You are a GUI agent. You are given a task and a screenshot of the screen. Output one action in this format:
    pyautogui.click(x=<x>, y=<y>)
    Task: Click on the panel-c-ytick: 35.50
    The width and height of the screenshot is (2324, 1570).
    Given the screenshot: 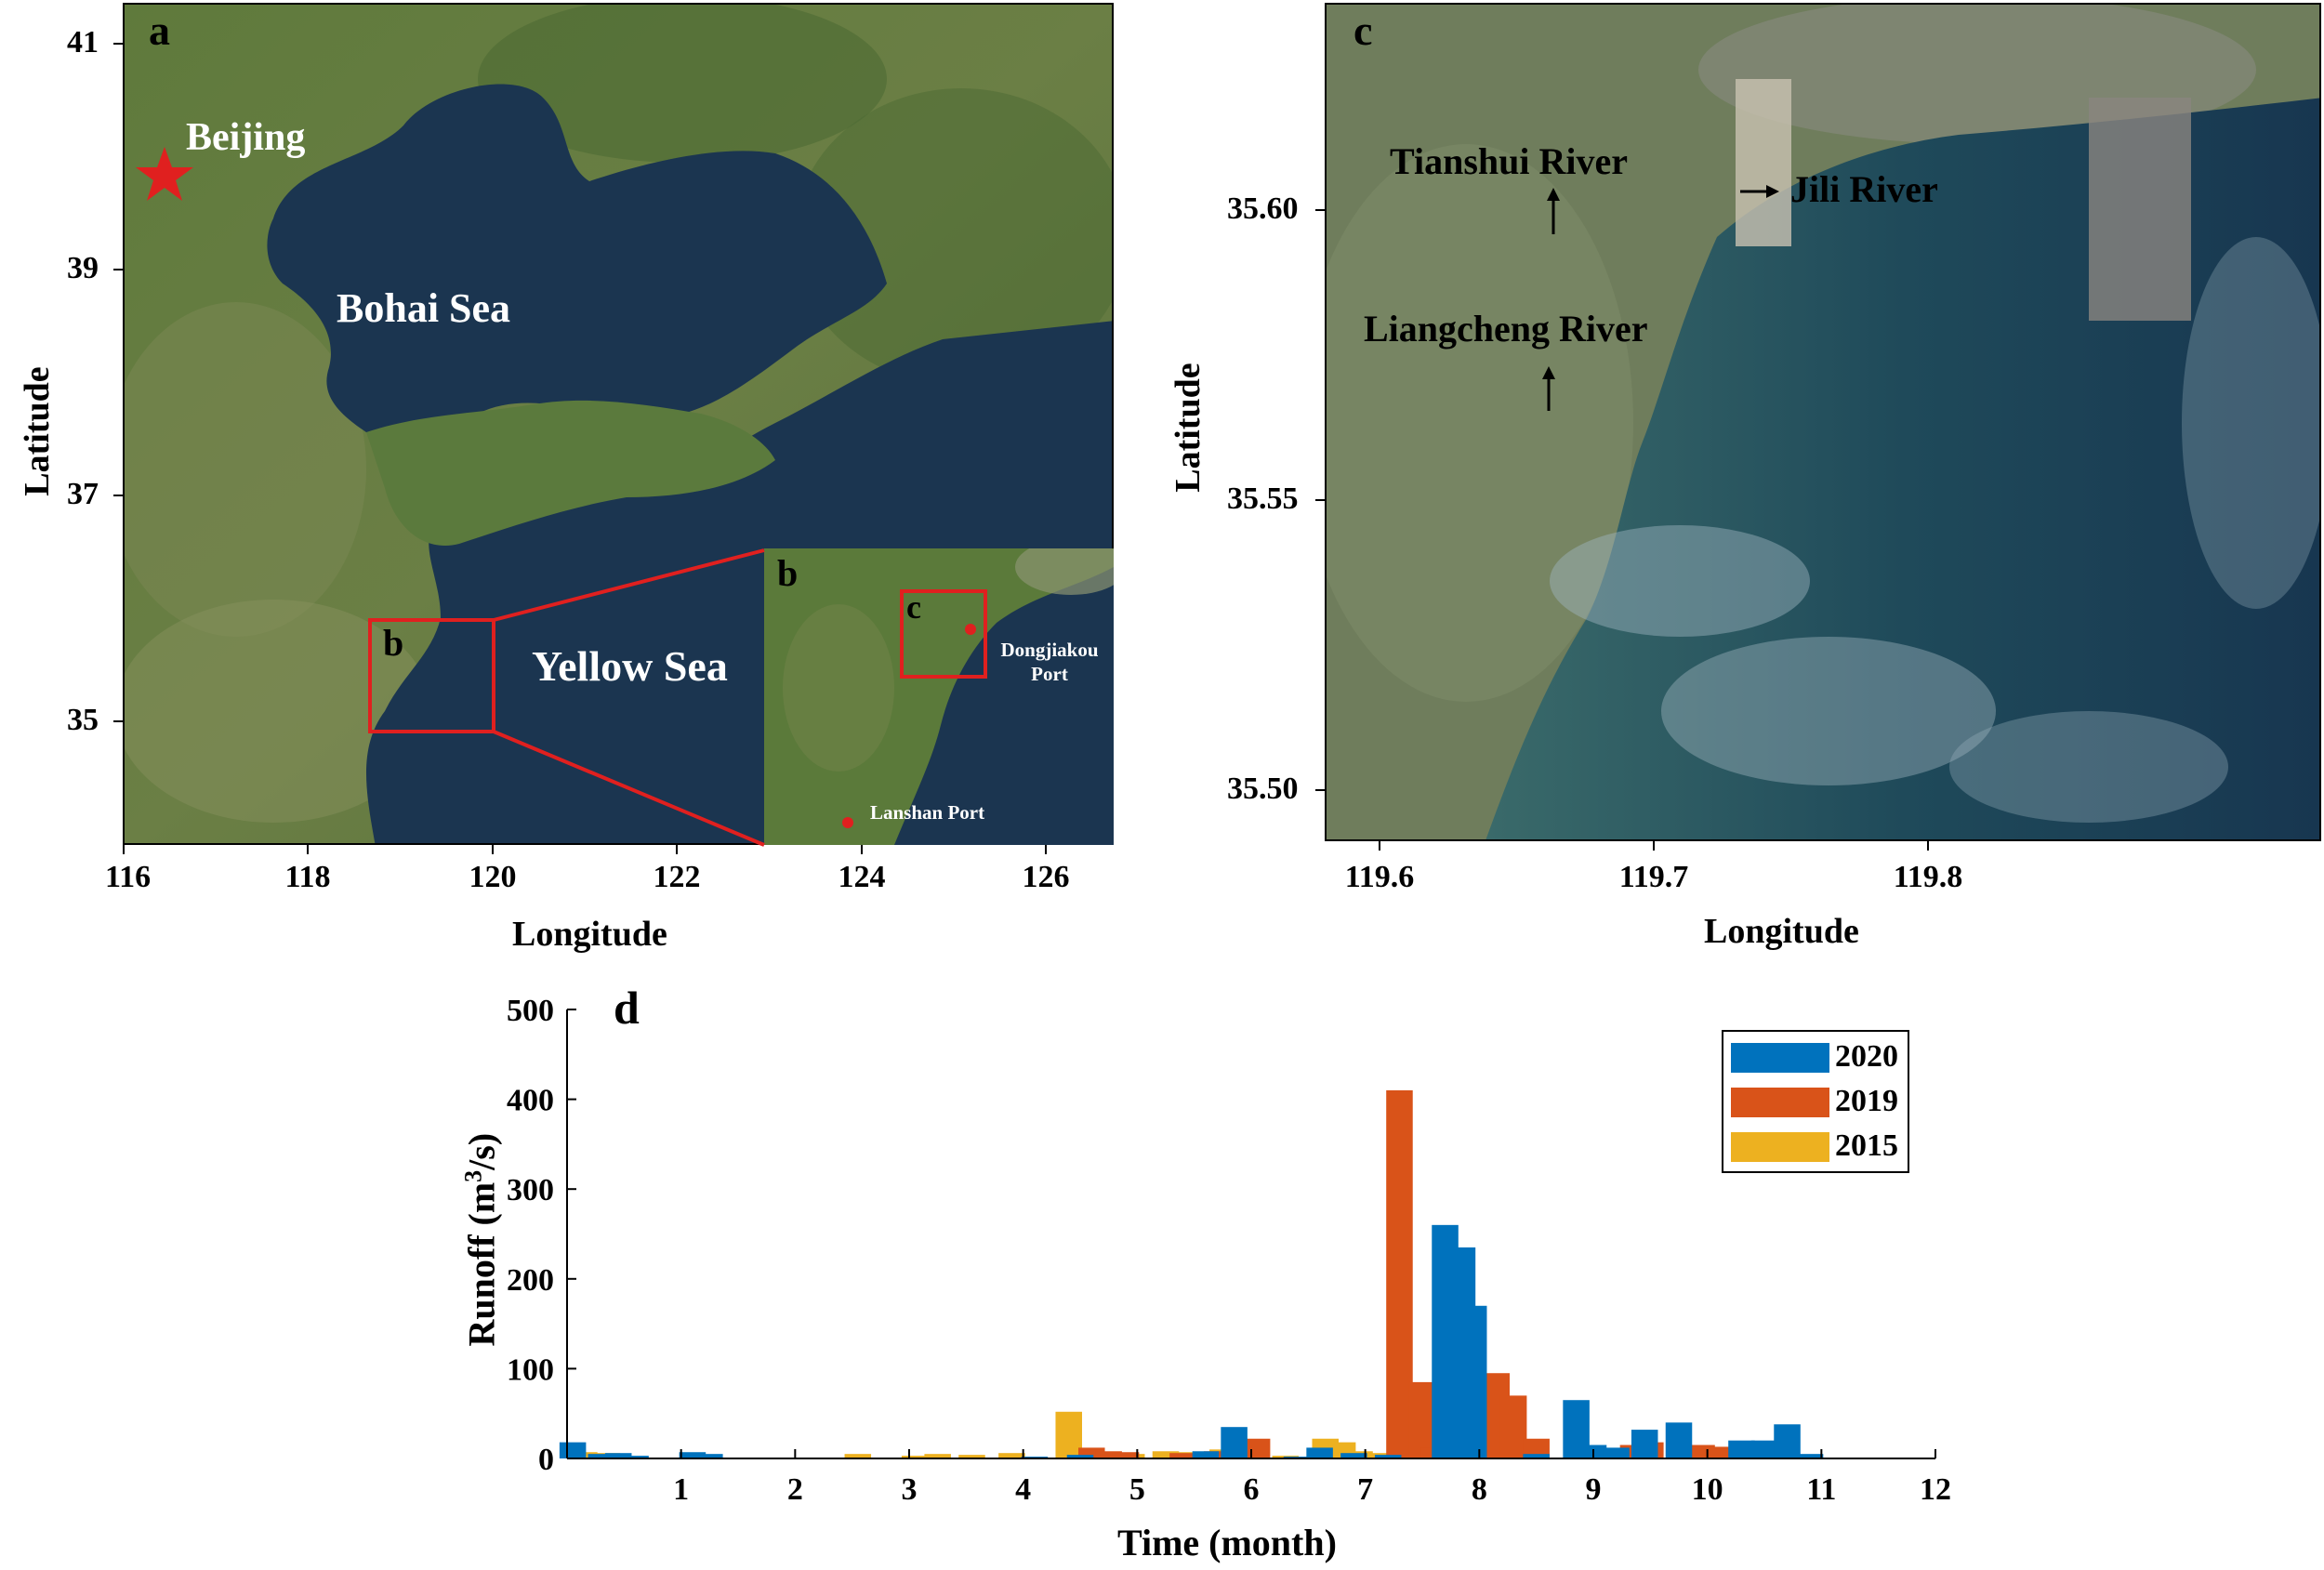 What is the action you would take?
    pyautogui.click(x=1263, y=789)
    